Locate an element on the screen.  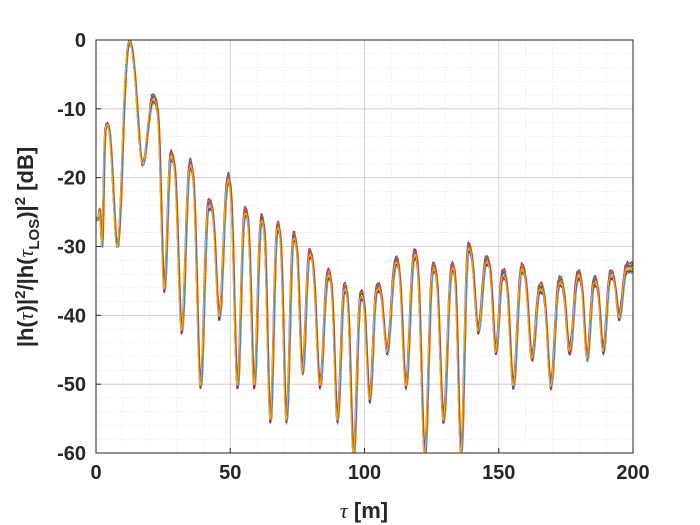
y-tick-label: -60 is located at coordinates (71, 454).